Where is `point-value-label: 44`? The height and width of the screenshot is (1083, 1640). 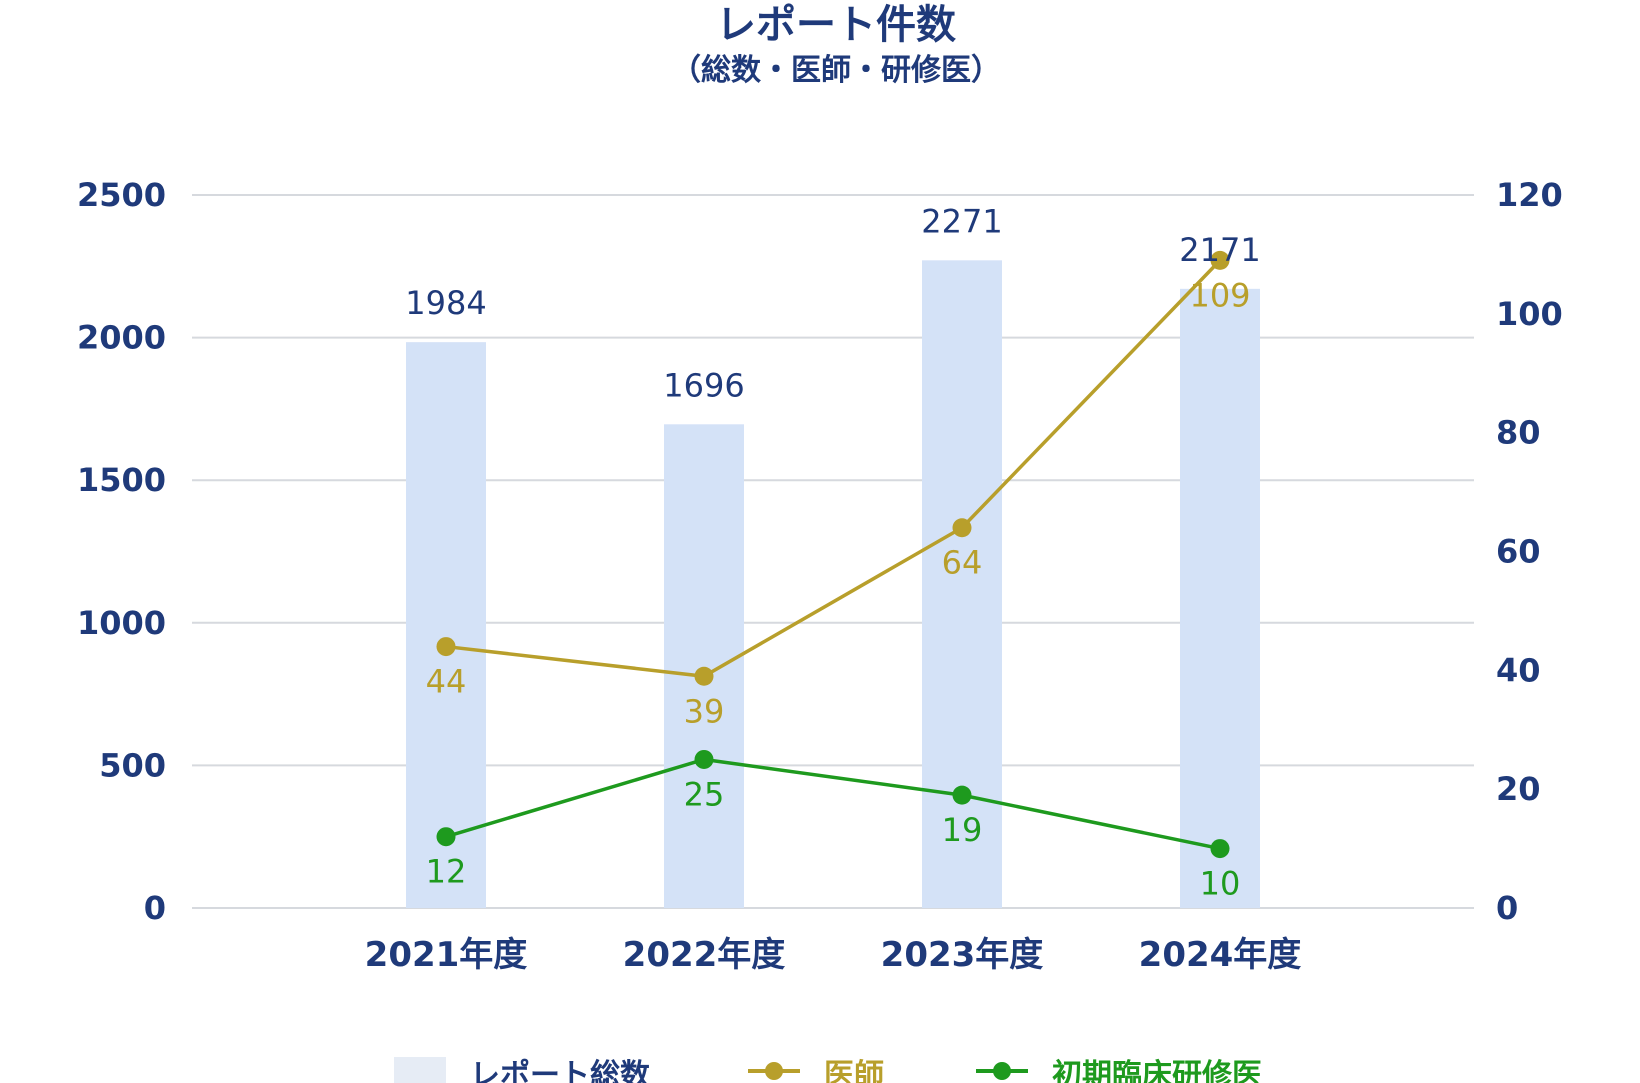 point-value-label: 44 is located at coordinates (446, 682).